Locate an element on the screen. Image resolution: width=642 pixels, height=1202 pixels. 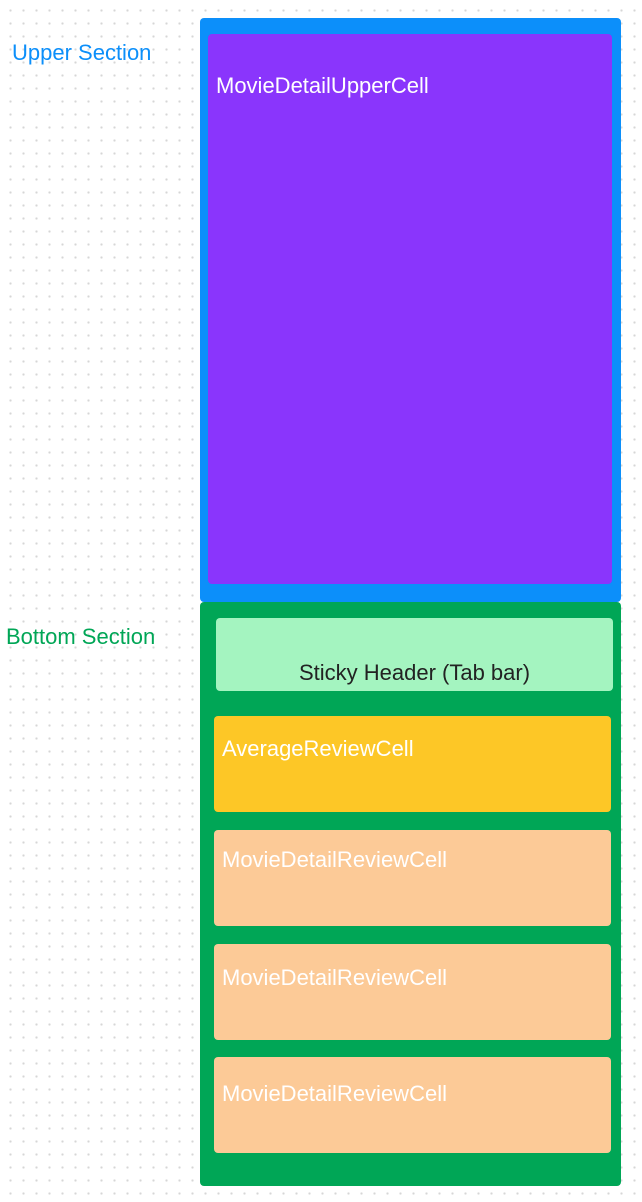
sticky-header-label: Sticky Header (Tab bar) is located at coordinates (414, 672).